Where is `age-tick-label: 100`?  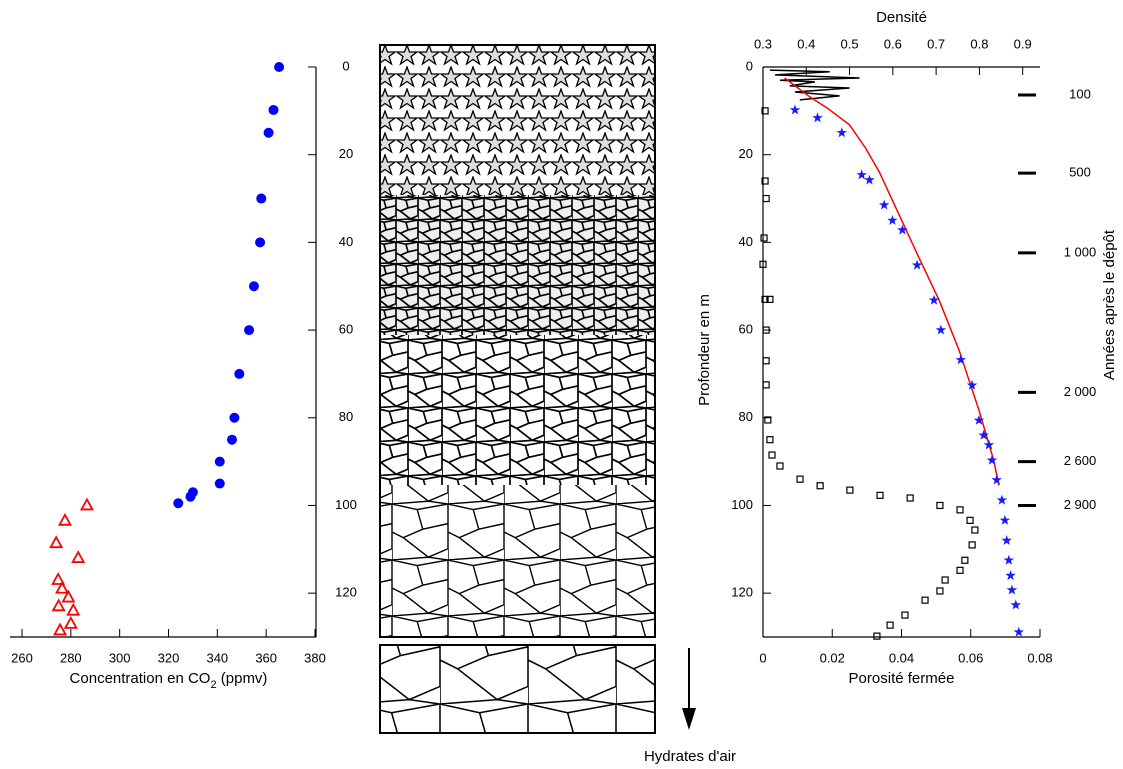 age-tick-label: 100 is located at coordinates (1080, 93).